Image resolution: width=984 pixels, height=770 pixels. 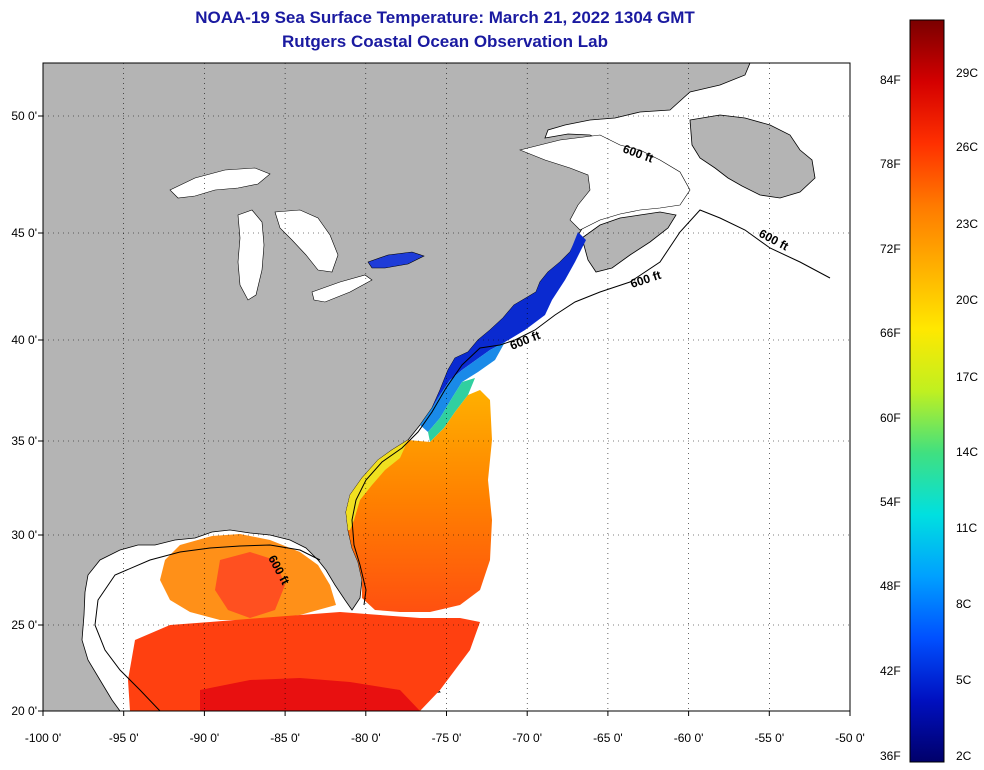 What do you see at coordinates (890, 756) in the screenshot?
I see `colorbar-f-label: 36F` at bounding box center [890, 756].